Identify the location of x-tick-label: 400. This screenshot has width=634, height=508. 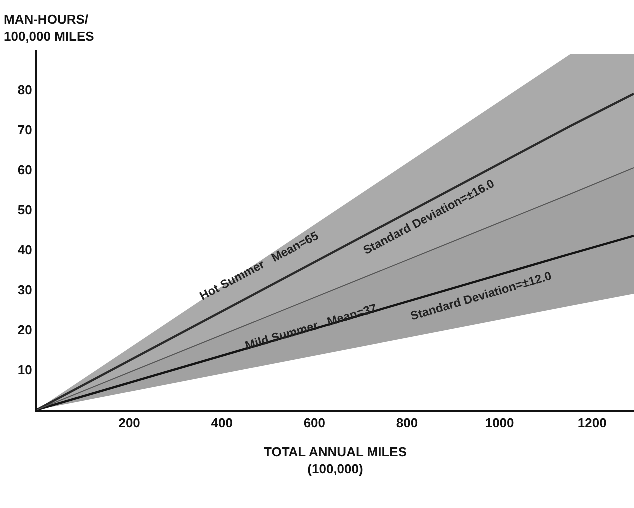
(222, 423).